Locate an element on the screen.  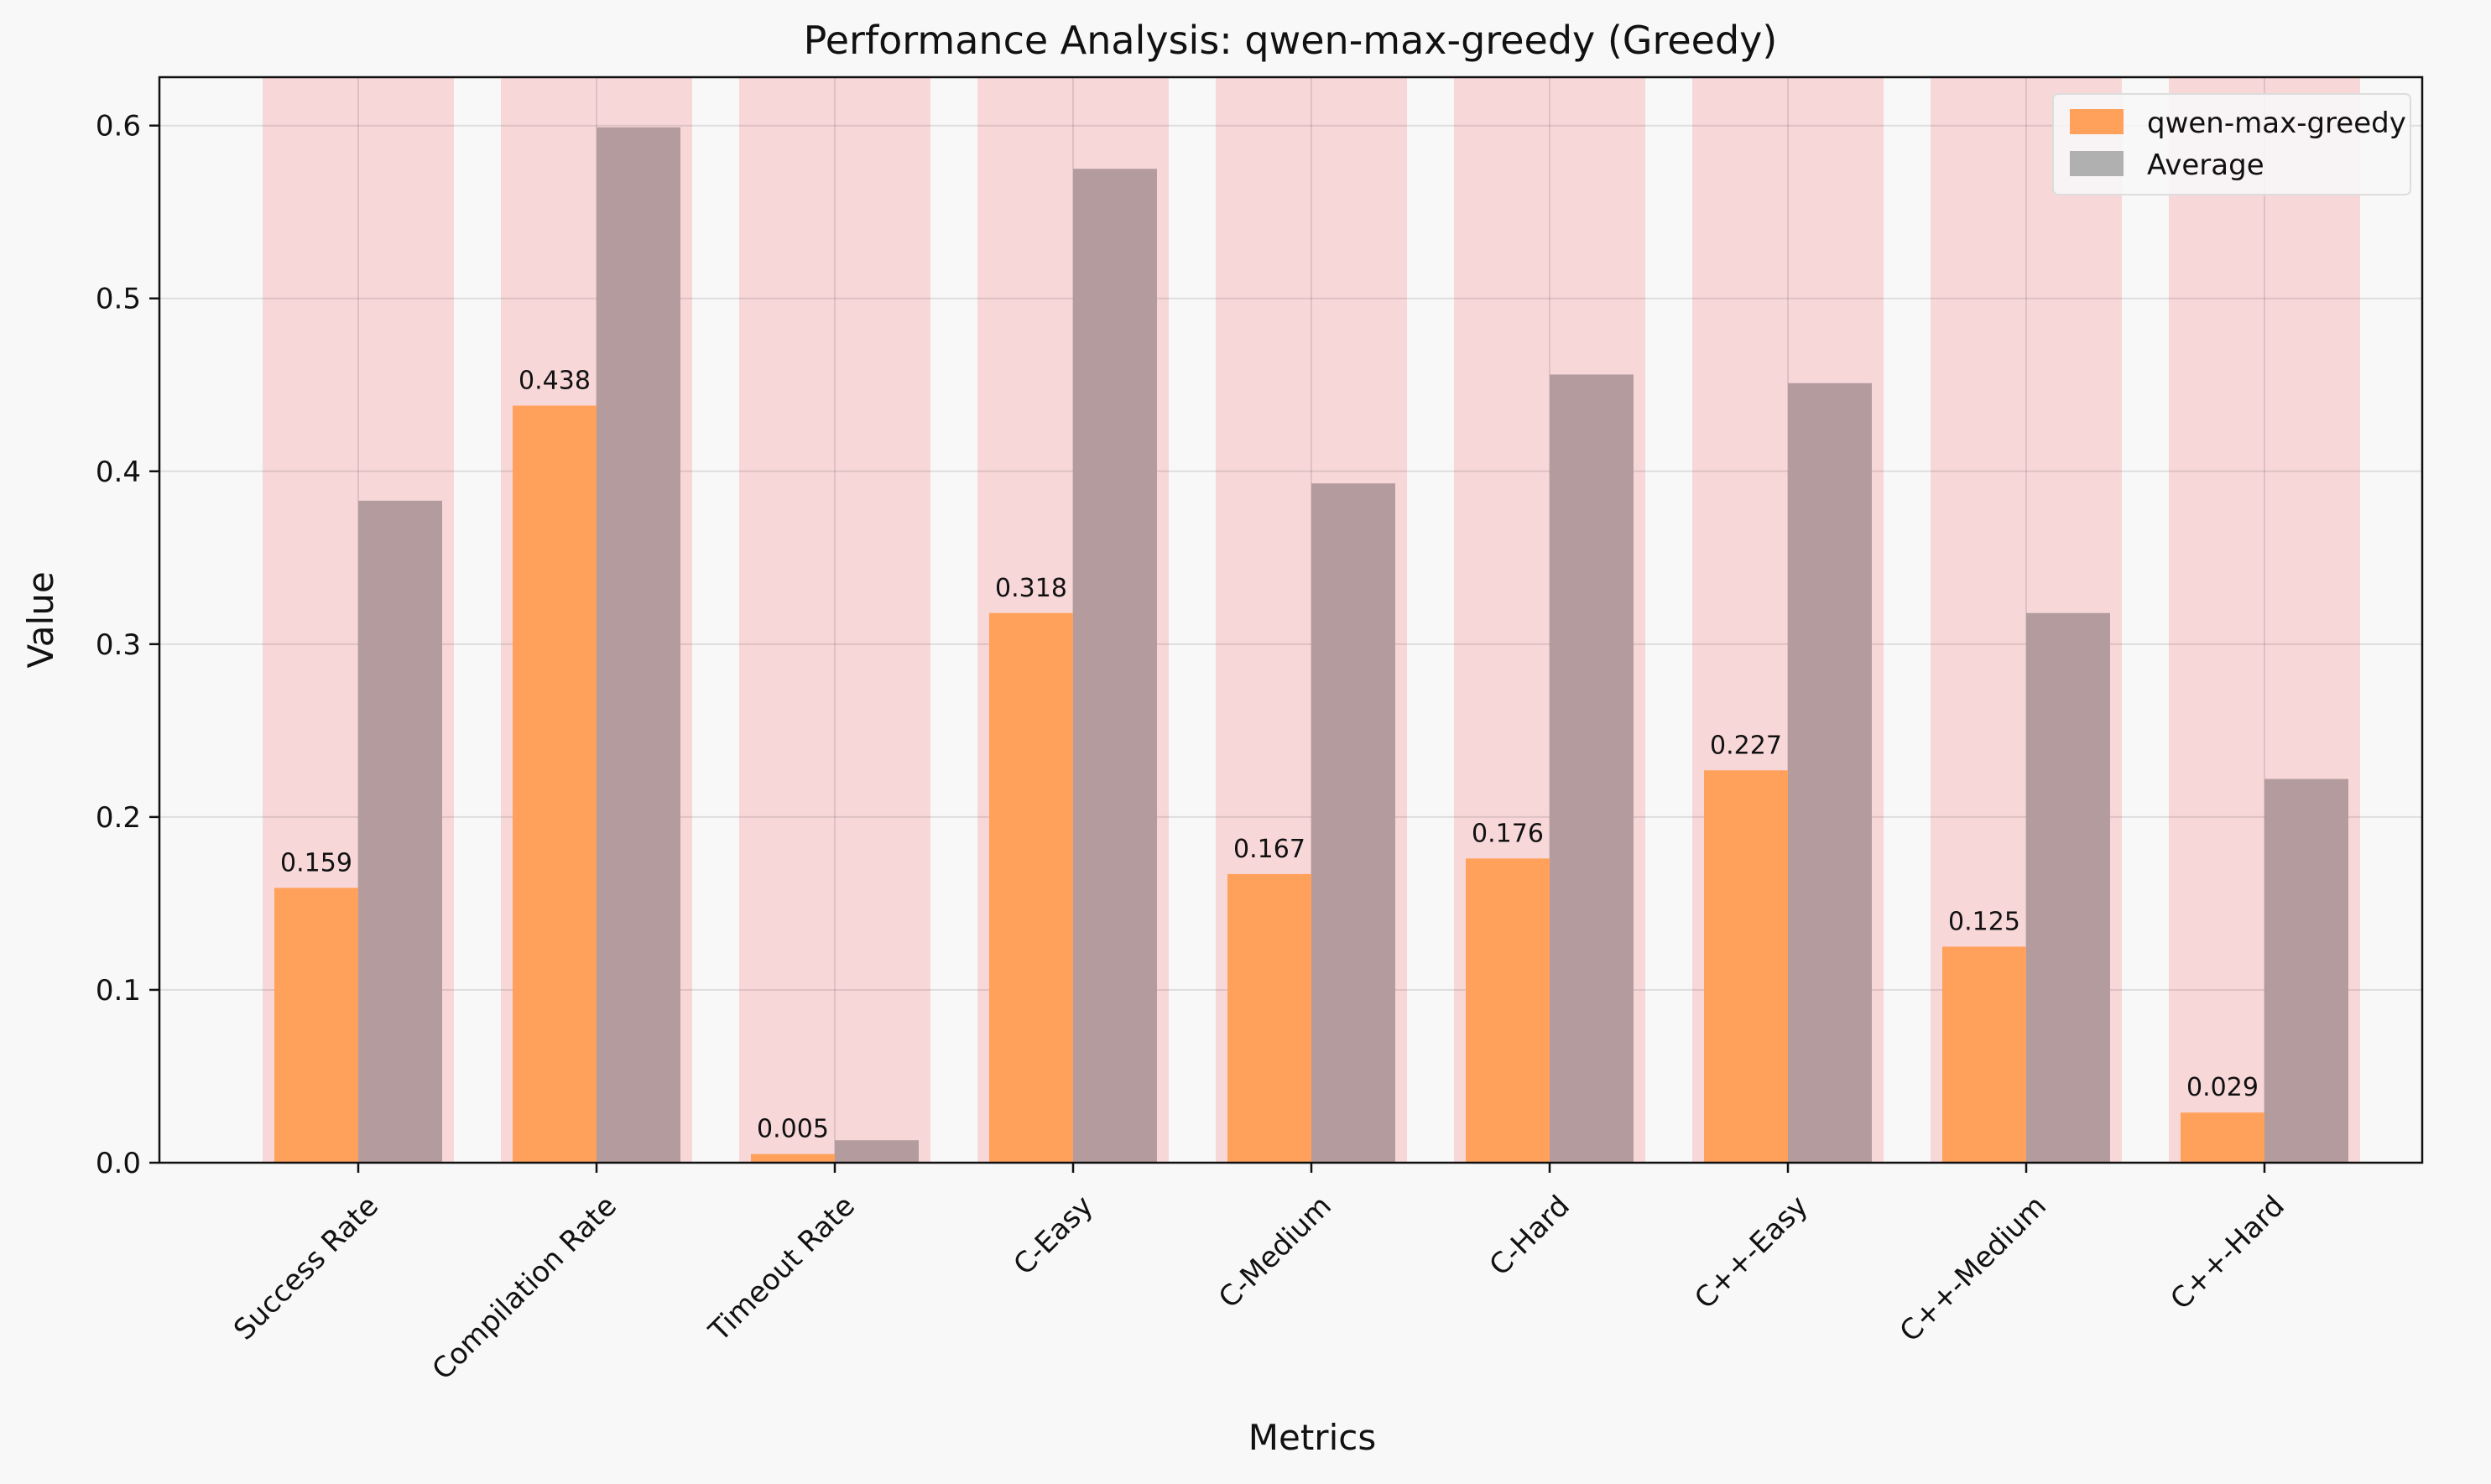
y-tick-label: 0.6 is located at coordinates (118, 126).